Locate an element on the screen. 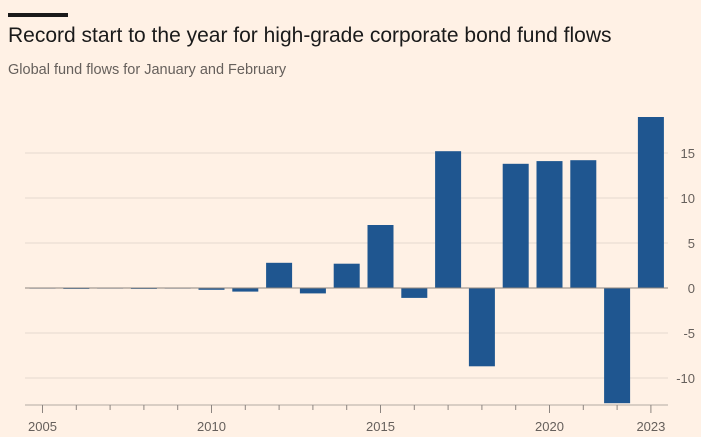 The height and width of the screenshot is (437, 701). x-tick-label: 2020 is located at coordinates (549, 426).